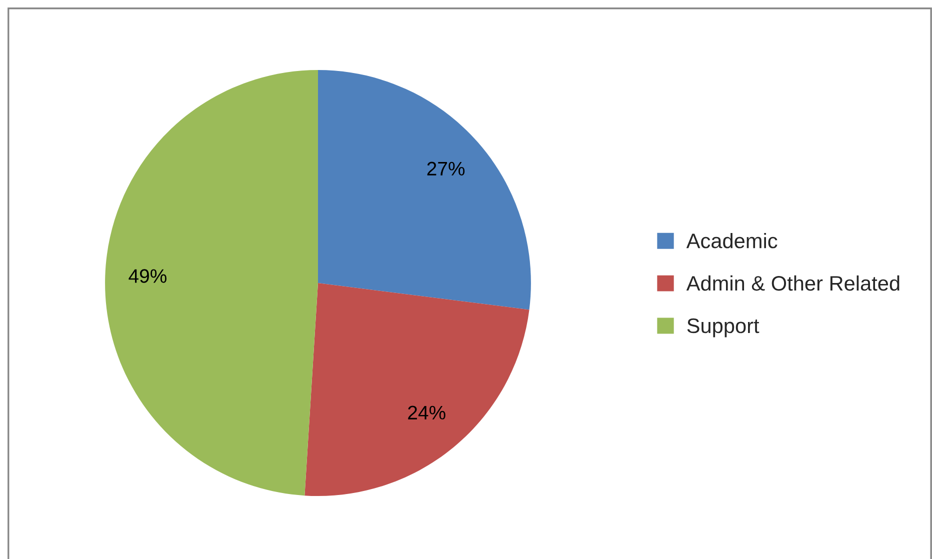 This screenshot has width=932, height=559. Describe the element at coordinates (793, 283) in the screenshot. I see `legend-label: Admin & Other Related` at that location.